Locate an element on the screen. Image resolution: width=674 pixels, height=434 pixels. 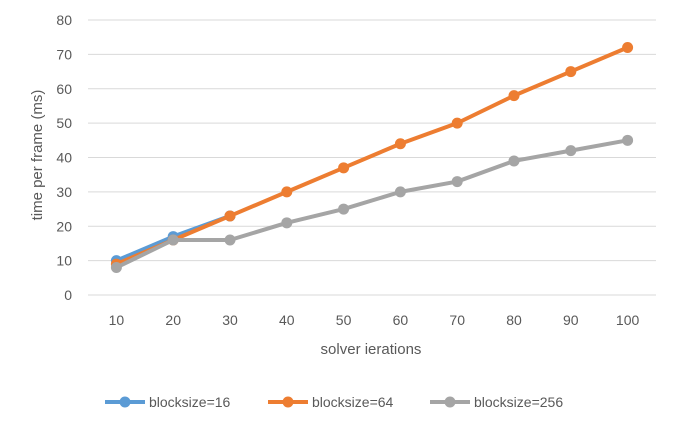
legend-item: blocksize=64 is located at coordinates (331, 402).